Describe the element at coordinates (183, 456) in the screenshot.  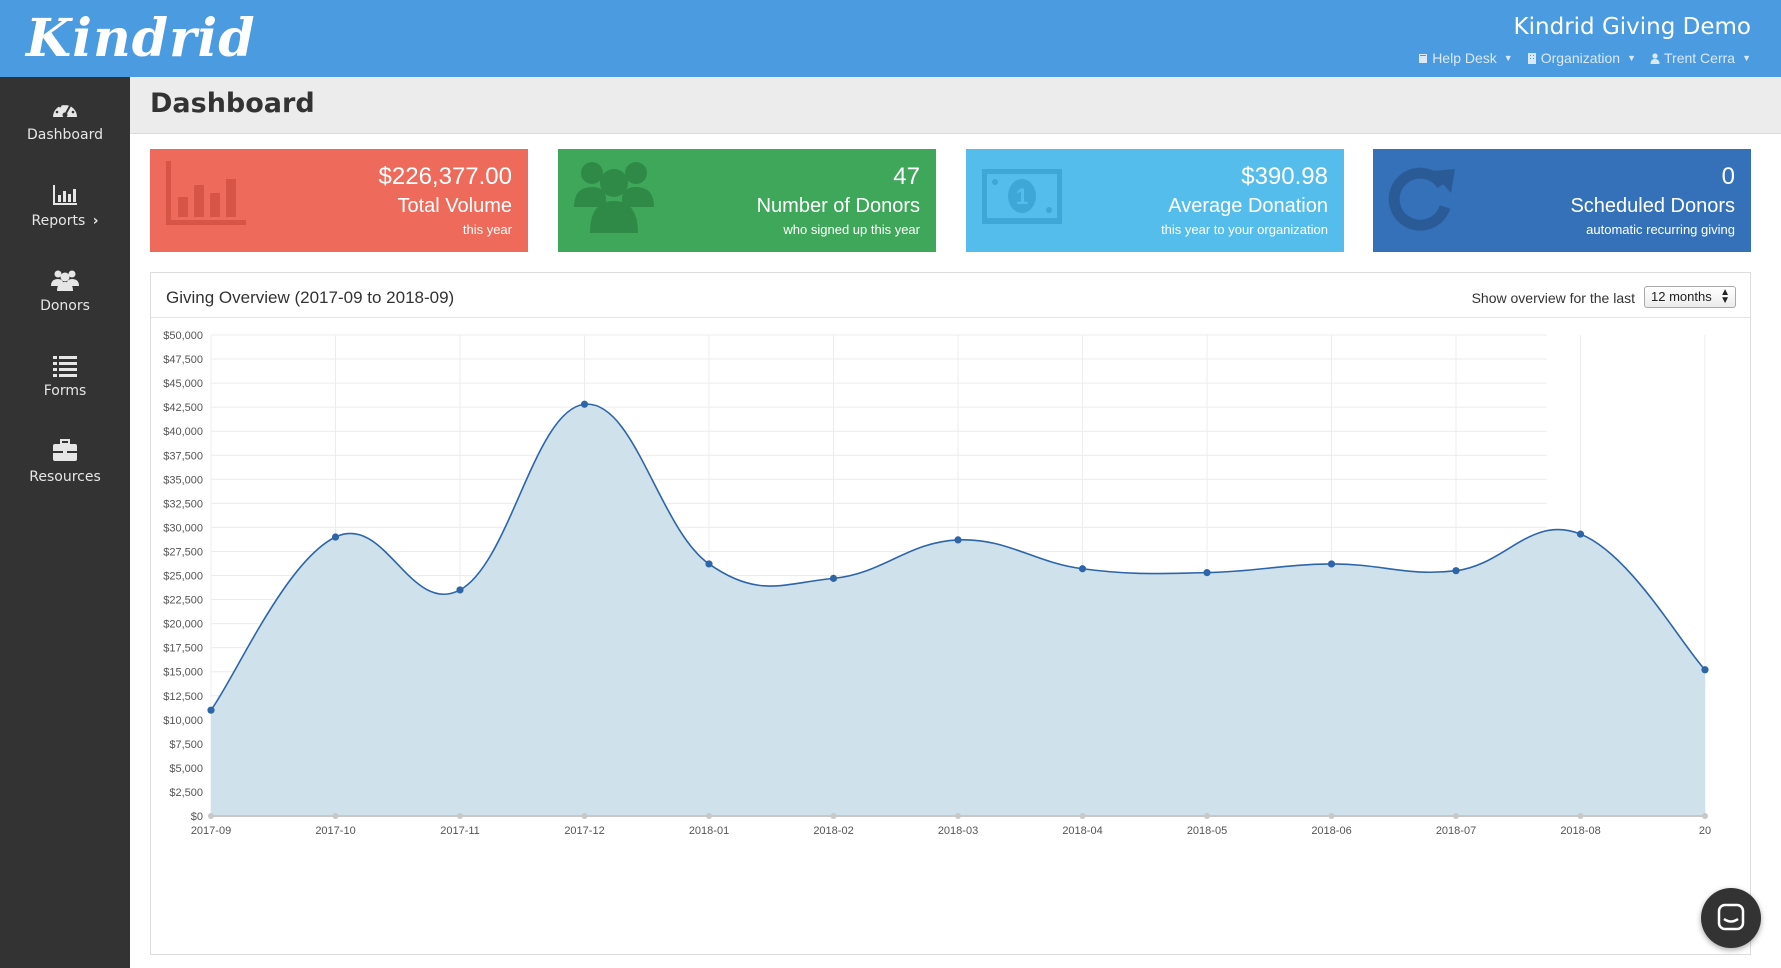
I see `y-tick-label: $37,500` at that location.